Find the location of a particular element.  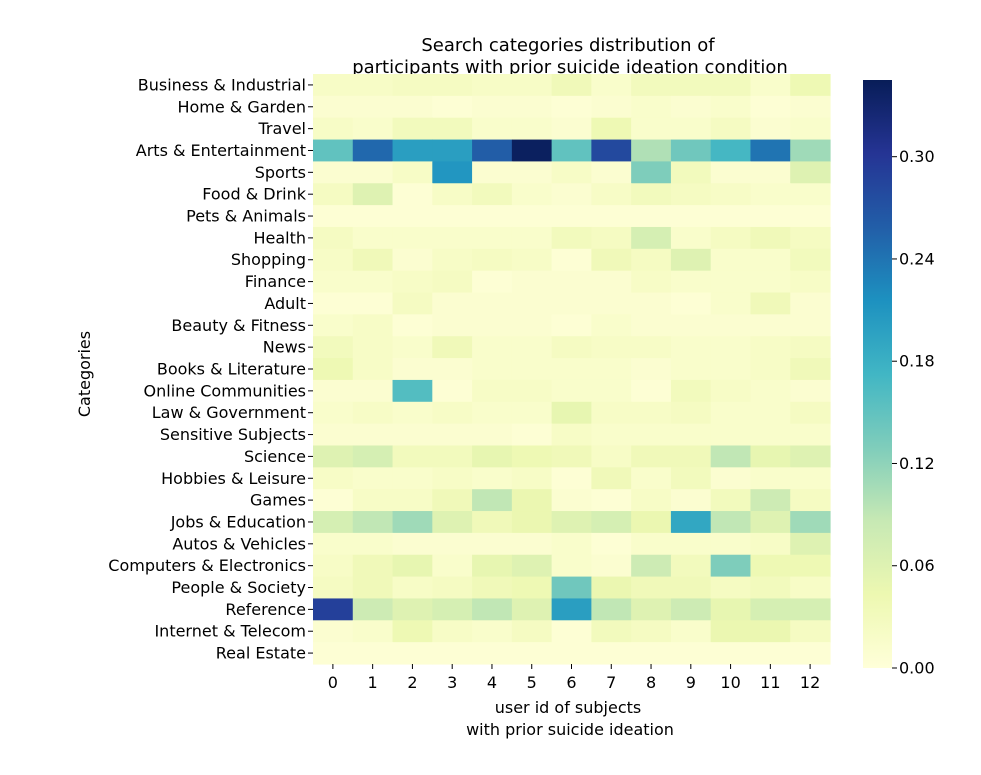

x-axis-ticks: 0 1 2 3 4 5 6 7 8 9 10 11 12 is located at coordinates (574, 678).